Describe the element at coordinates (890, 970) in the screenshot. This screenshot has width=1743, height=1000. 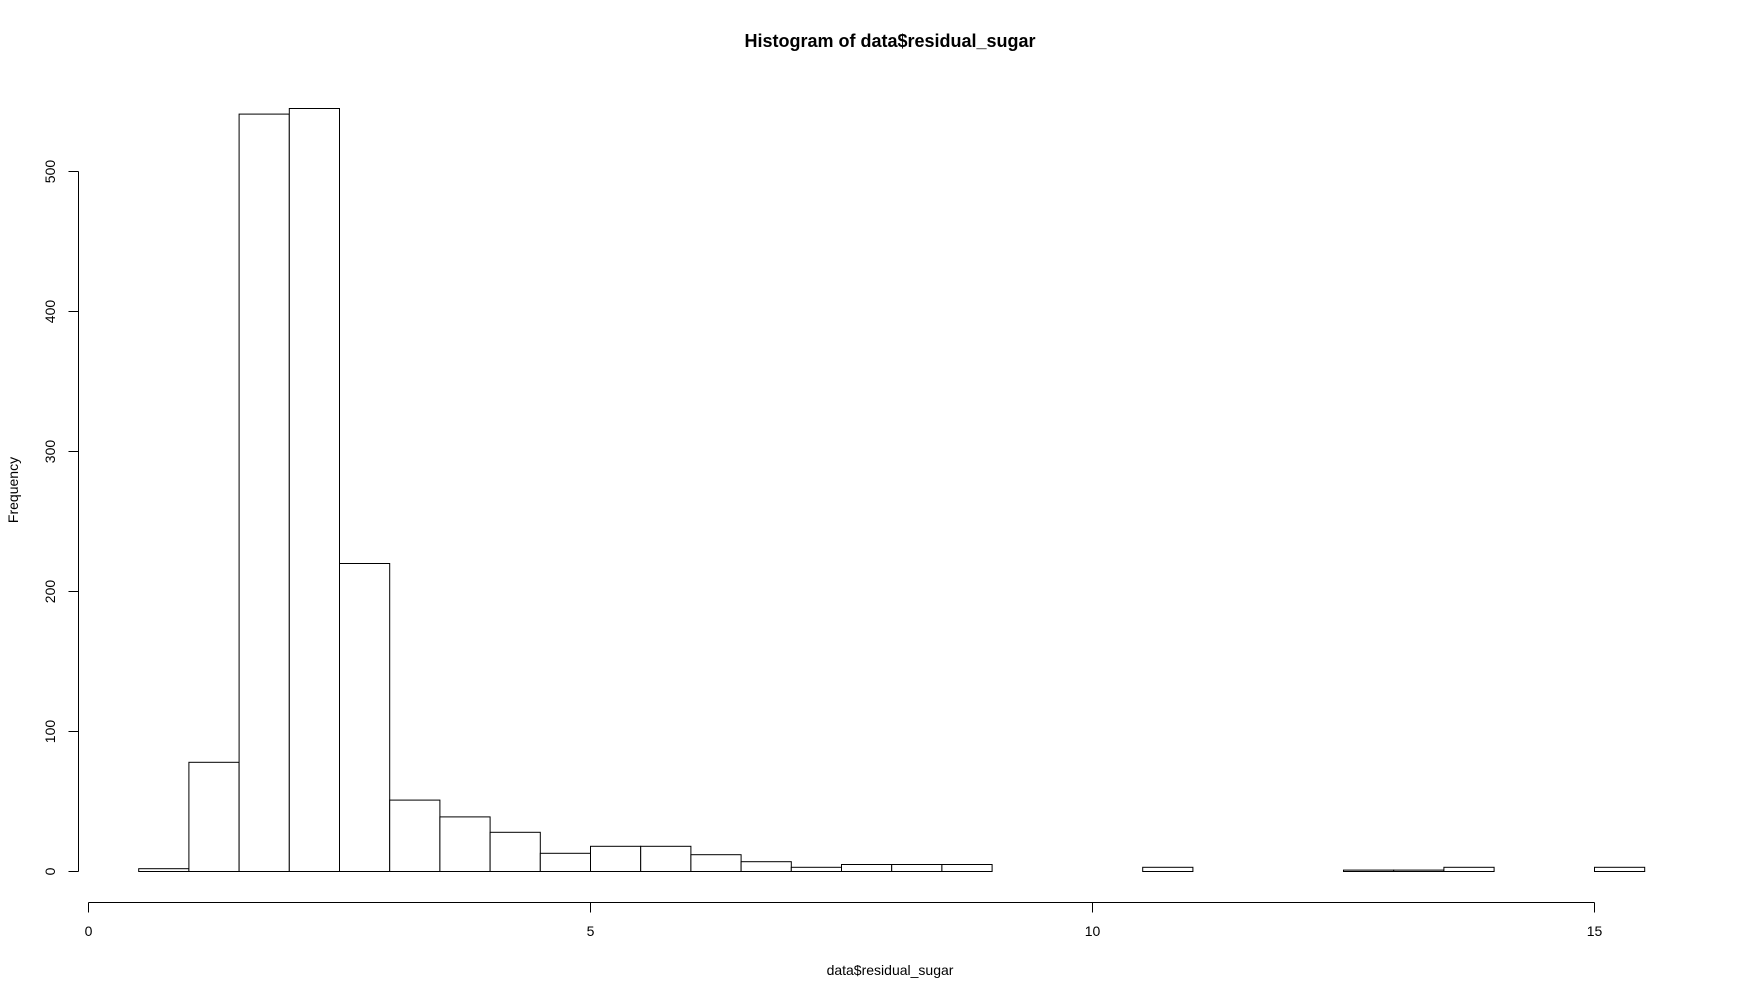
I see `x-axis-label: data$residual_sugar` at that location.